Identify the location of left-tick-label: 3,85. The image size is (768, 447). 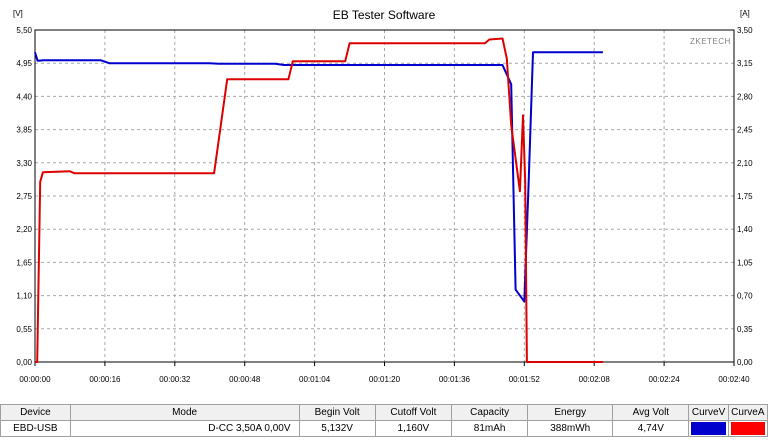
(24, 130).